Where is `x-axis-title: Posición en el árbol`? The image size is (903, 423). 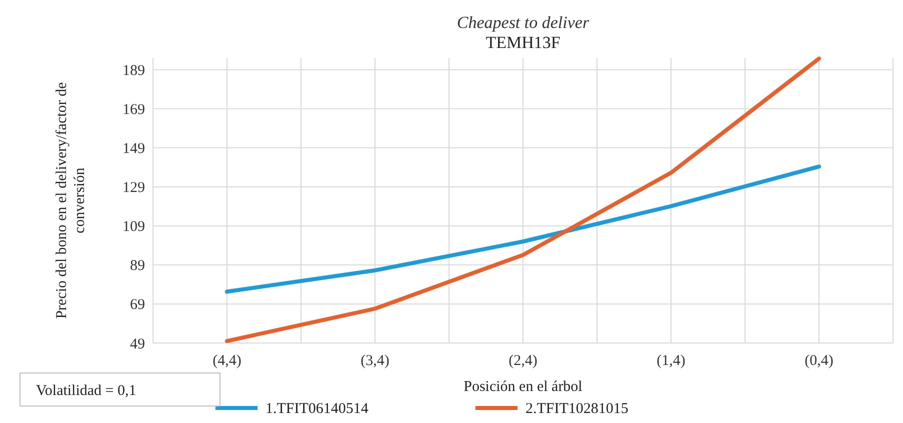 x-axis-title: Posición en el árbol is located at coordinates (523, 387).